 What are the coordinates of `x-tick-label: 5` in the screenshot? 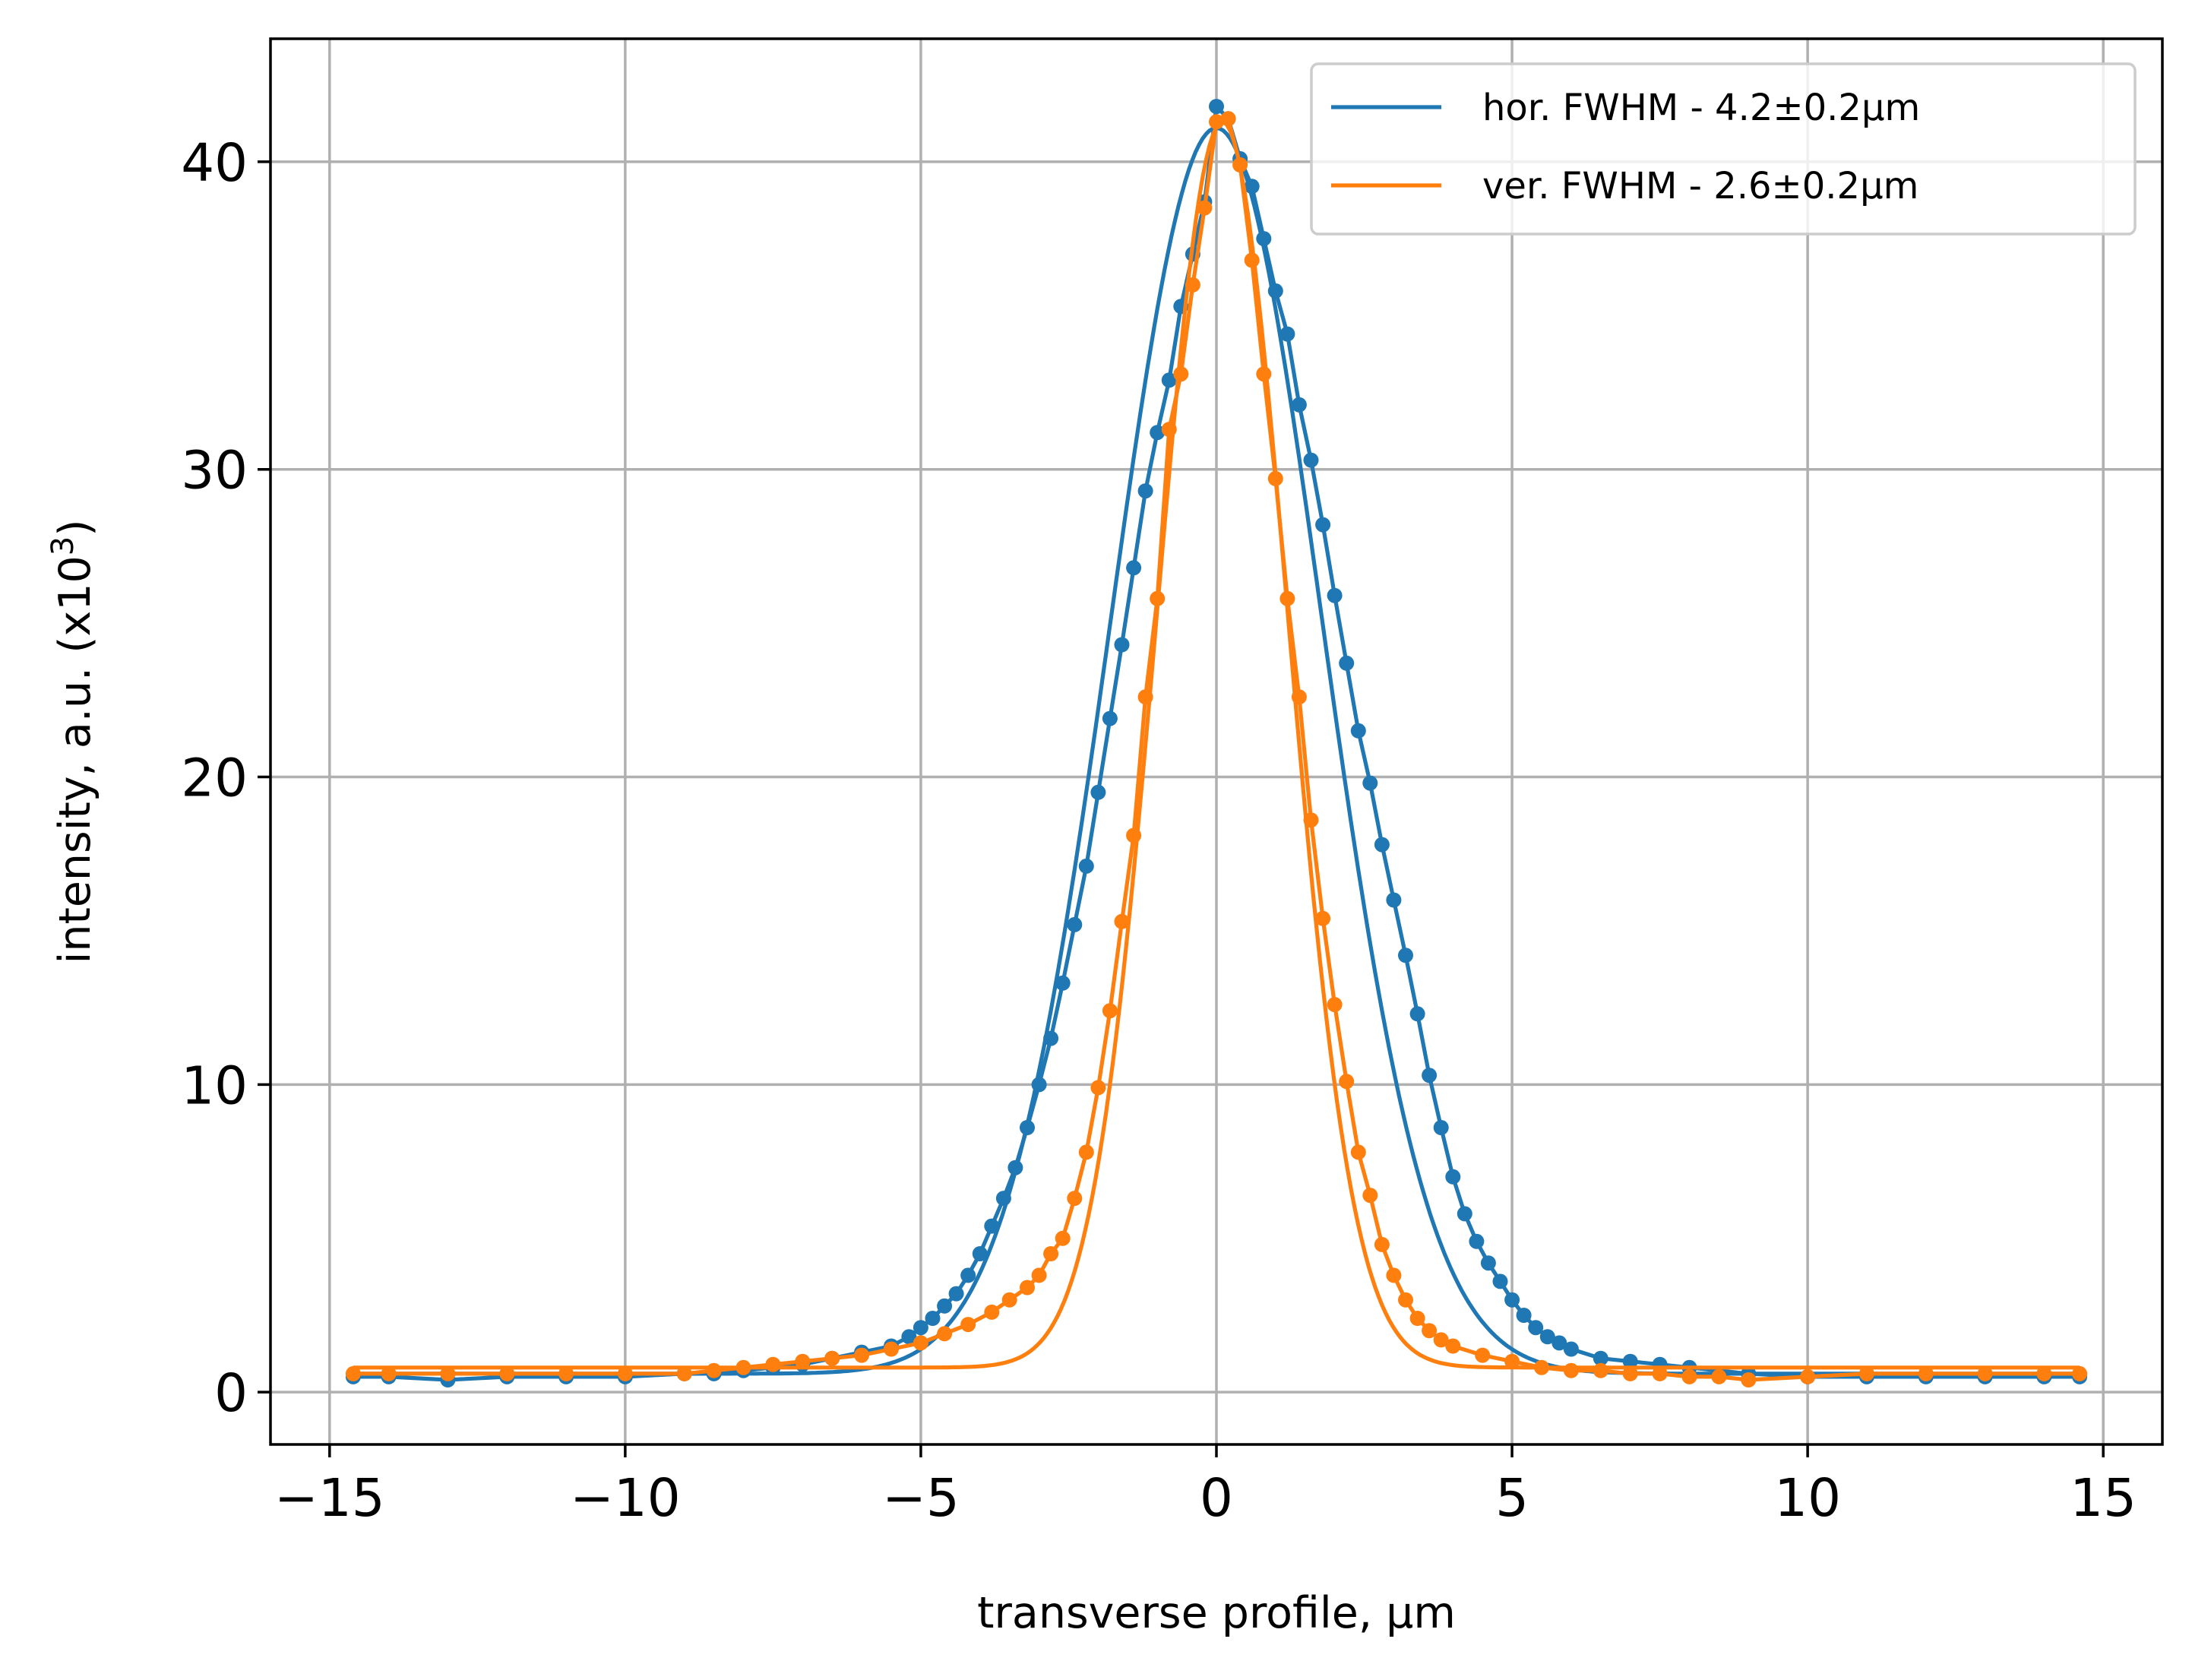 It's located at (1512, 1498).